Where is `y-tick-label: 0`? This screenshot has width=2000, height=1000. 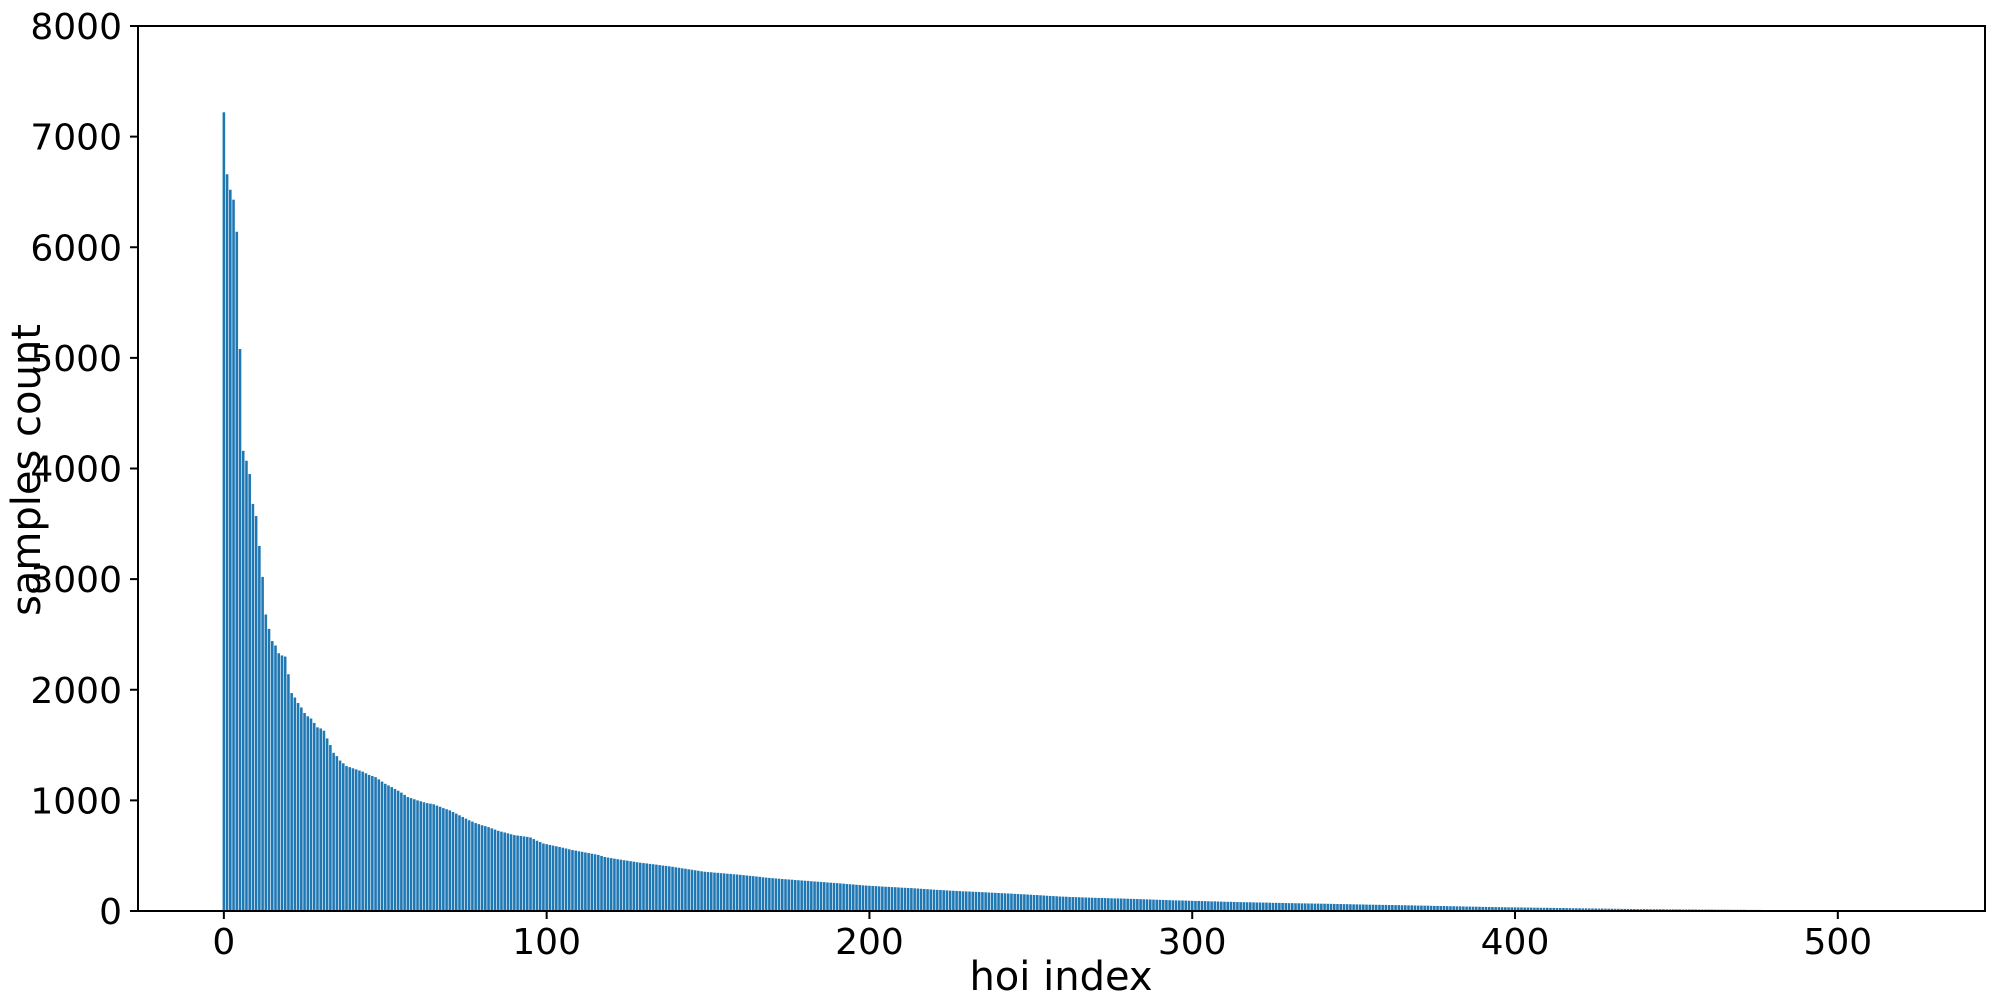 y-tick-label: 0 is located at coordinates (110, 912).